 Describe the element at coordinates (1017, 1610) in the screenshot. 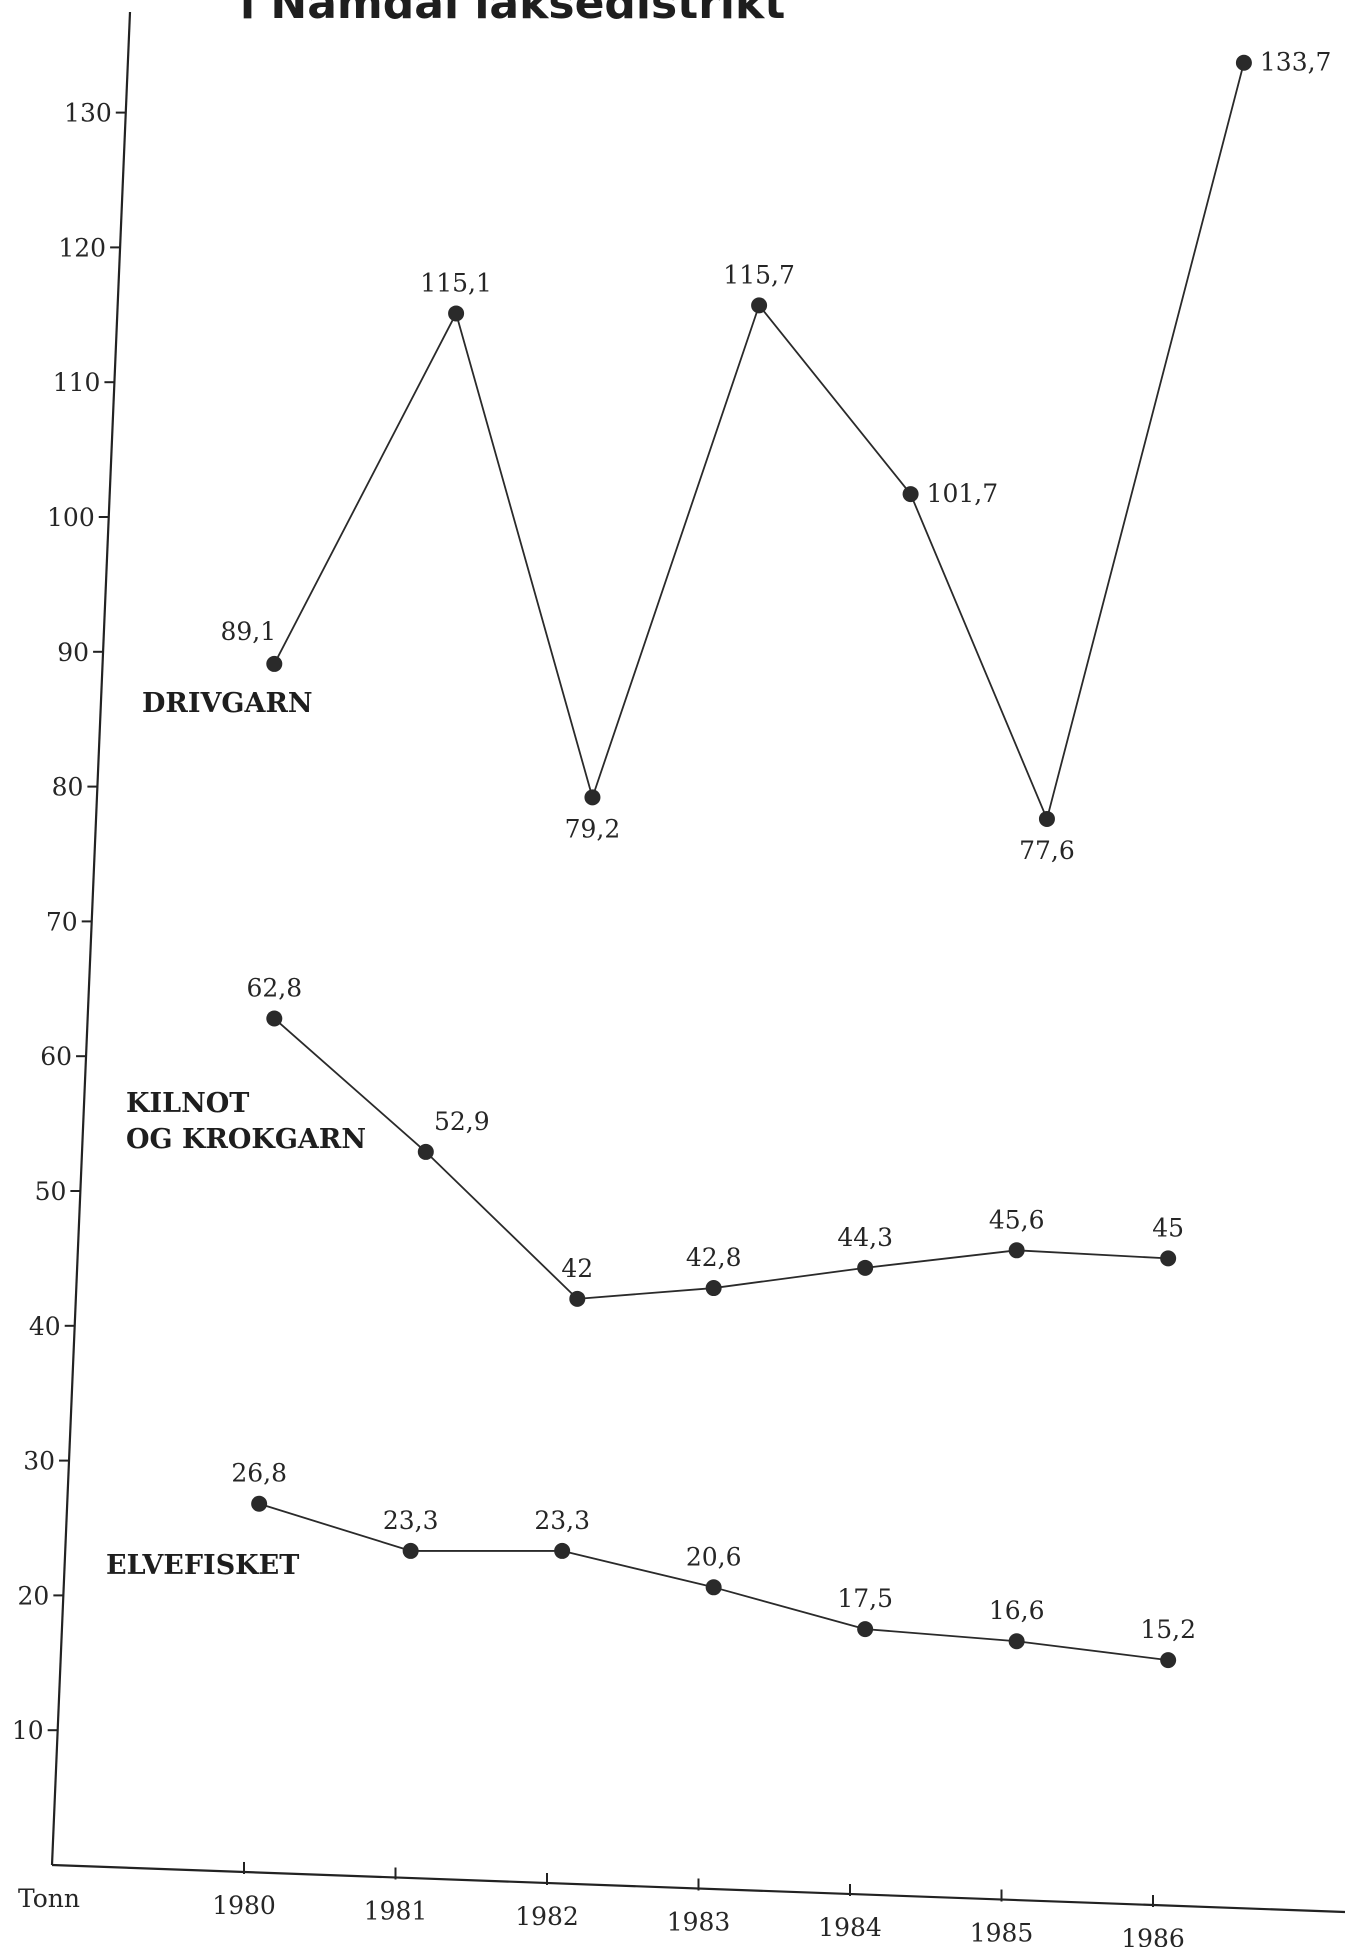

I see `data-label-elvefisket: 16,6` at that location.